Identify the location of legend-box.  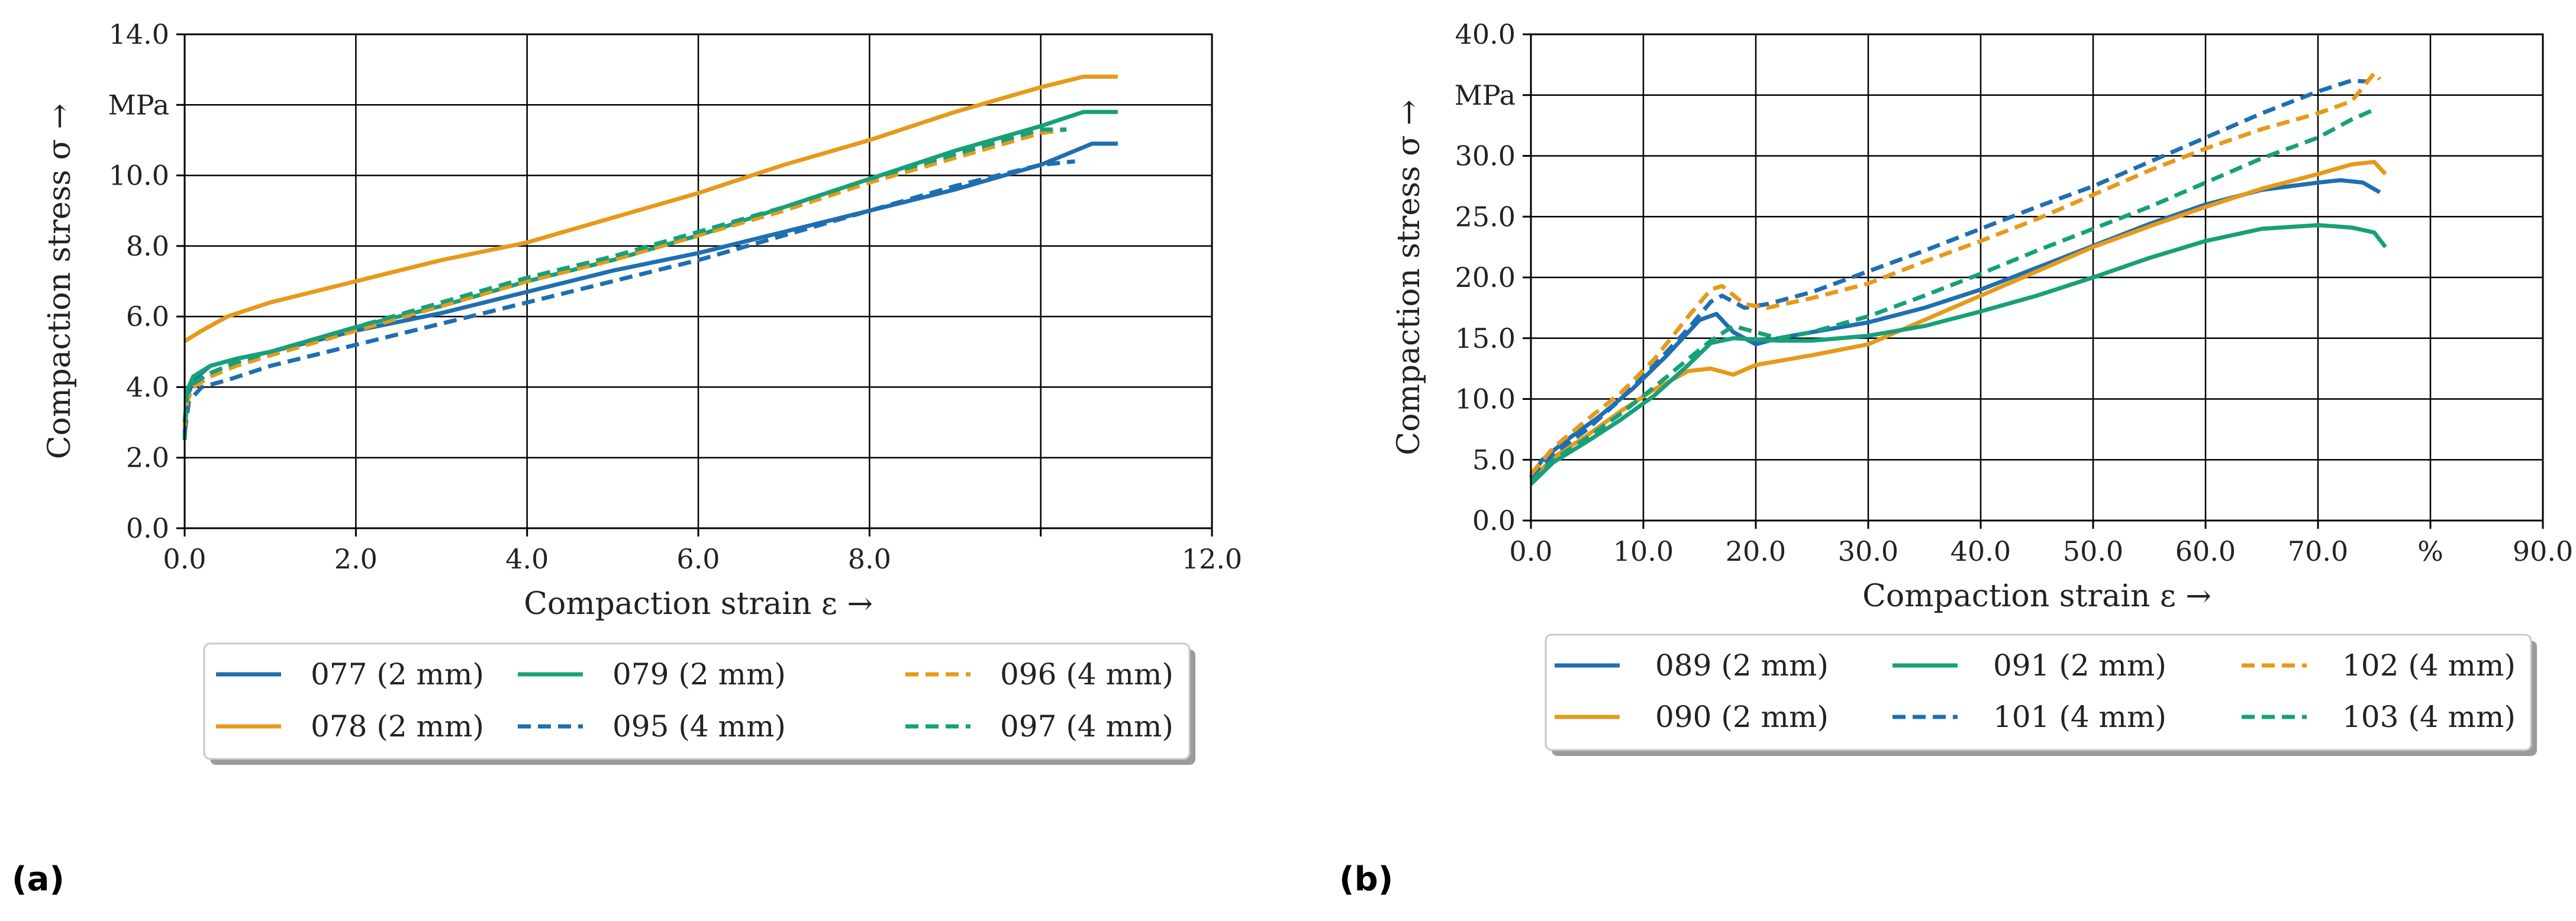
(697, 701).